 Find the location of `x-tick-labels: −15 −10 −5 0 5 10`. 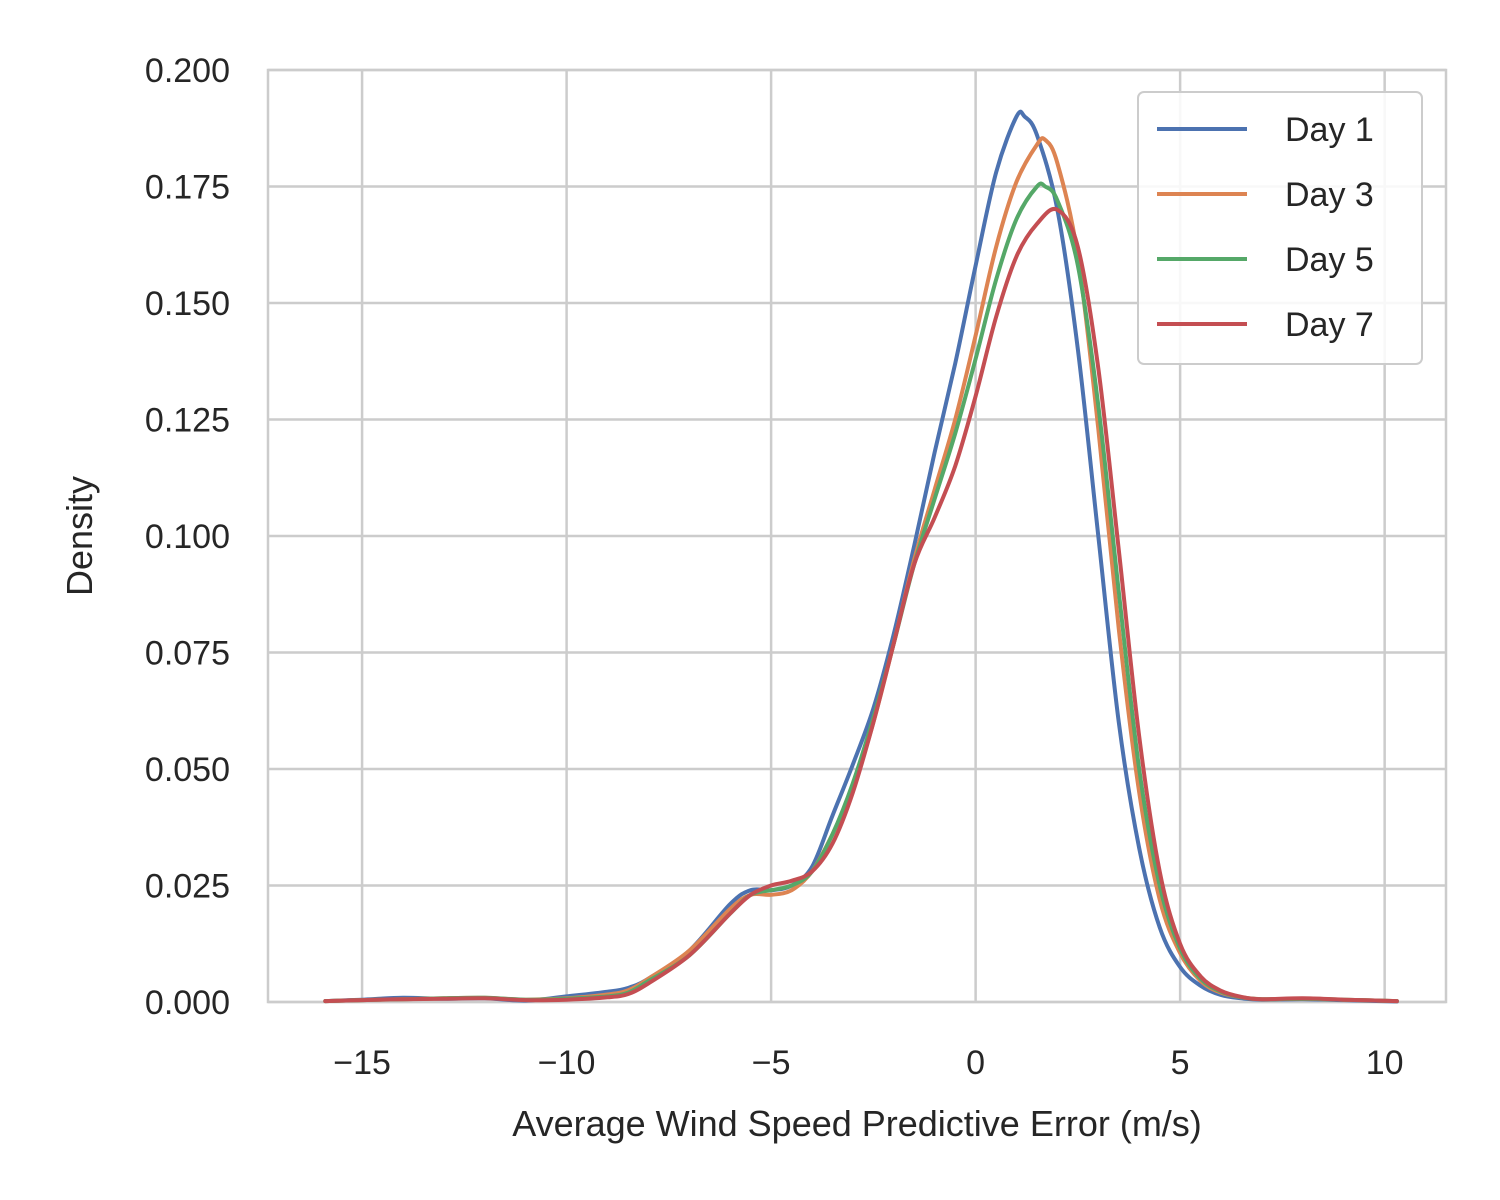

x-tick-labels: −15 −10 −5 0 5 10 is located at coordinates (868, 1063).